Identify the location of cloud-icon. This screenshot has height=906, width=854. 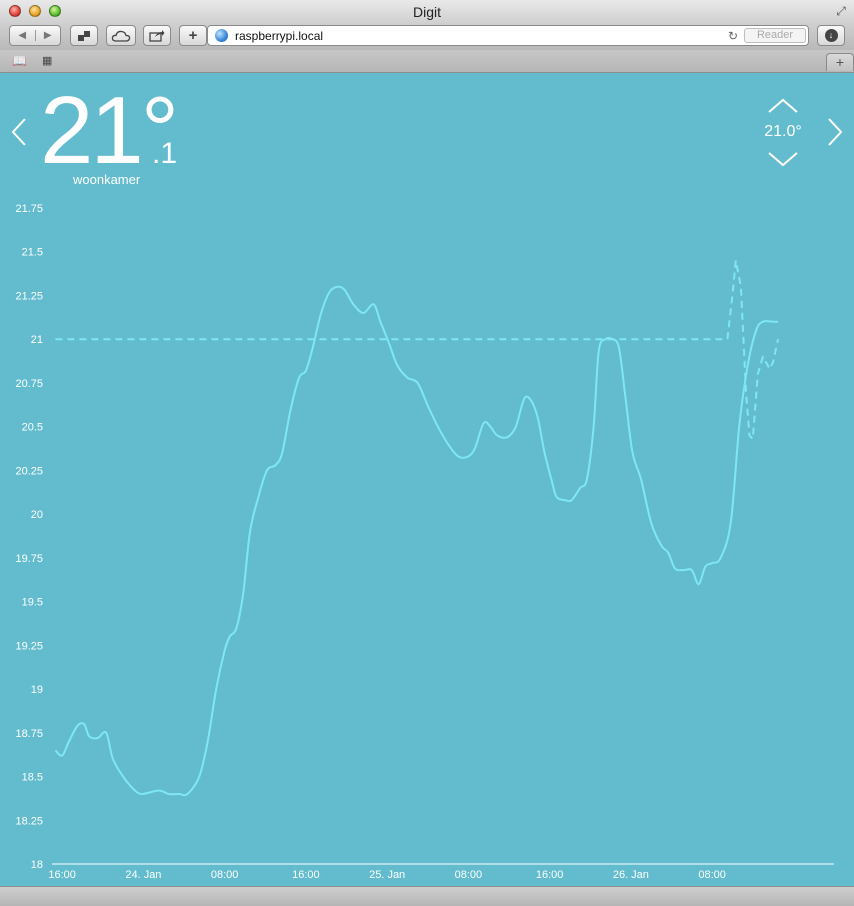
(121, 36).